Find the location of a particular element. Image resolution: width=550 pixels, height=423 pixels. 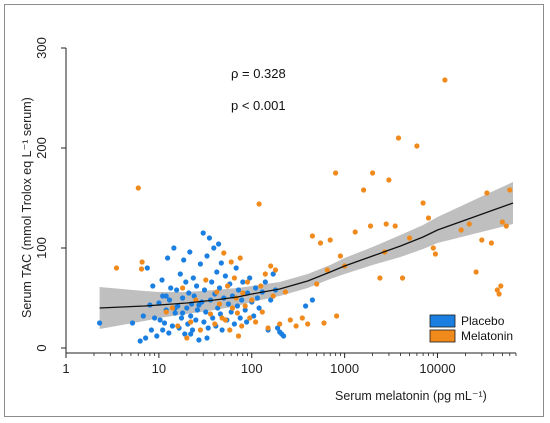

x-tick-label: 1 is located at coordinates (65, 368).